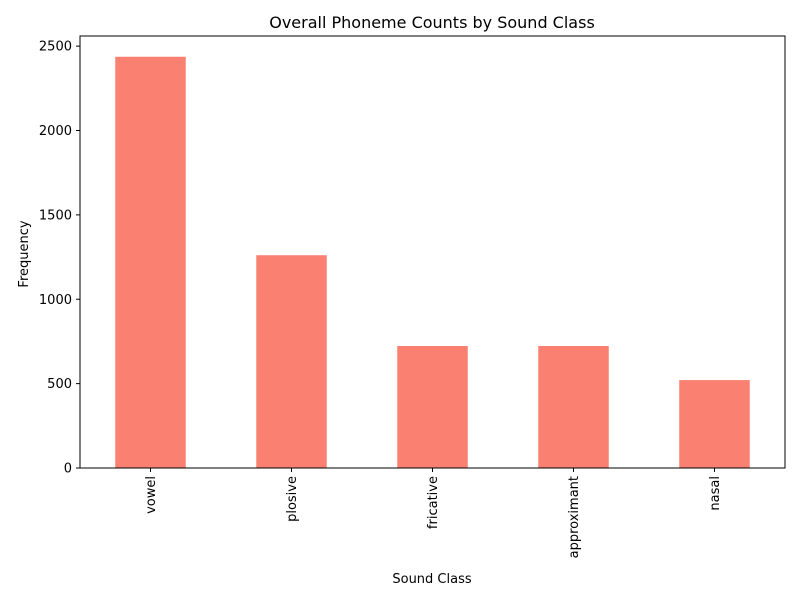 The image size is (800, 604). I want to click on x-tick-label-vowel: vowel, so click(151, 495).